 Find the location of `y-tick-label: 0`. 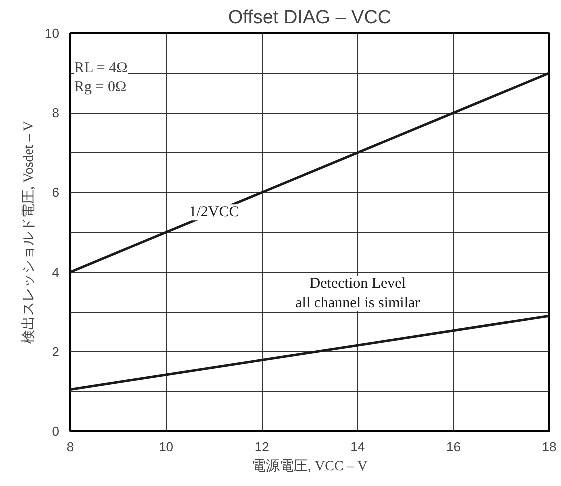

y-tick-label: 0 is located at coordinates (56, 431).